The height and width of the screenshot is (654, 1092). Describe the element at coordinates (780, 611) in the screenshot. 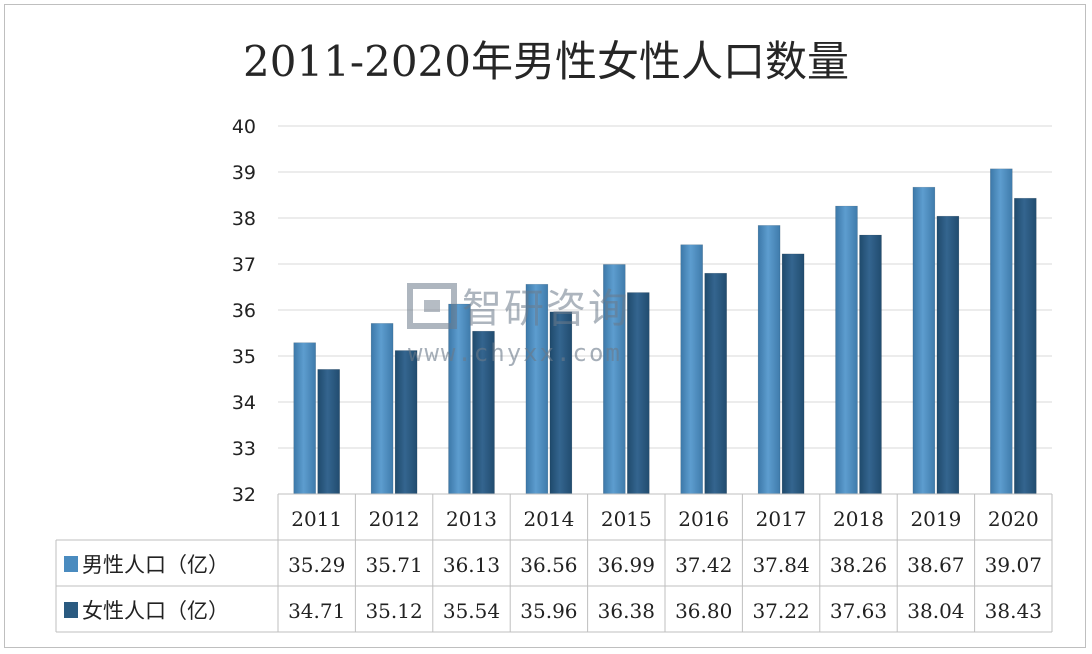

I see `data-label: 37.22` at that location.